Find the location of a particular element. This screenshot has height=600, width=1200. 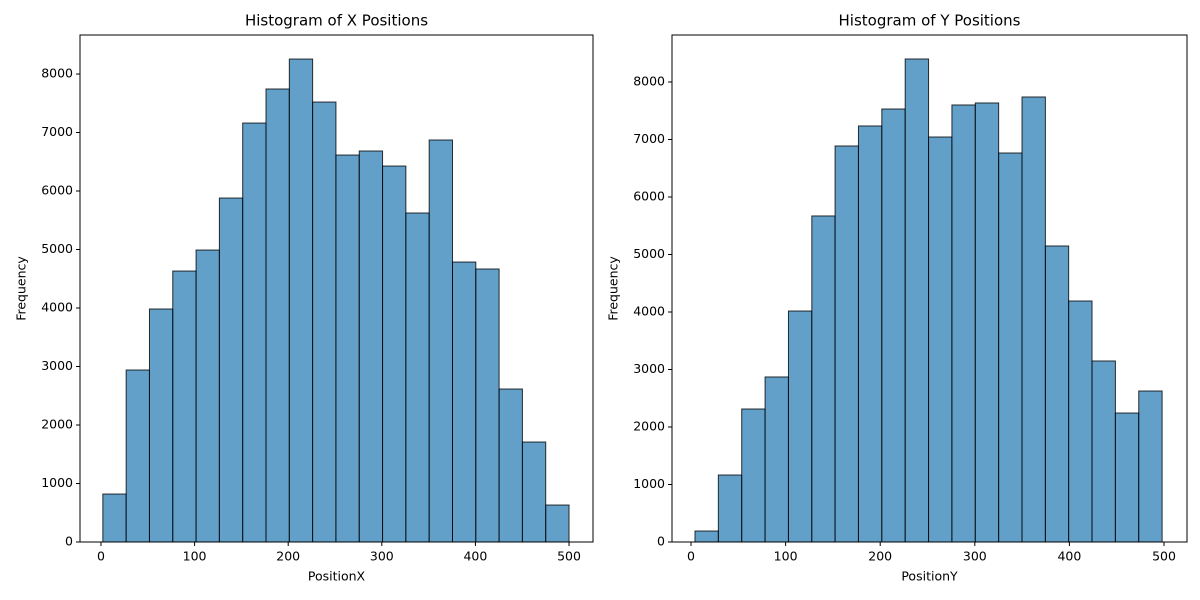

x-axis-label: PositionY is located at coordinates (929, 576).